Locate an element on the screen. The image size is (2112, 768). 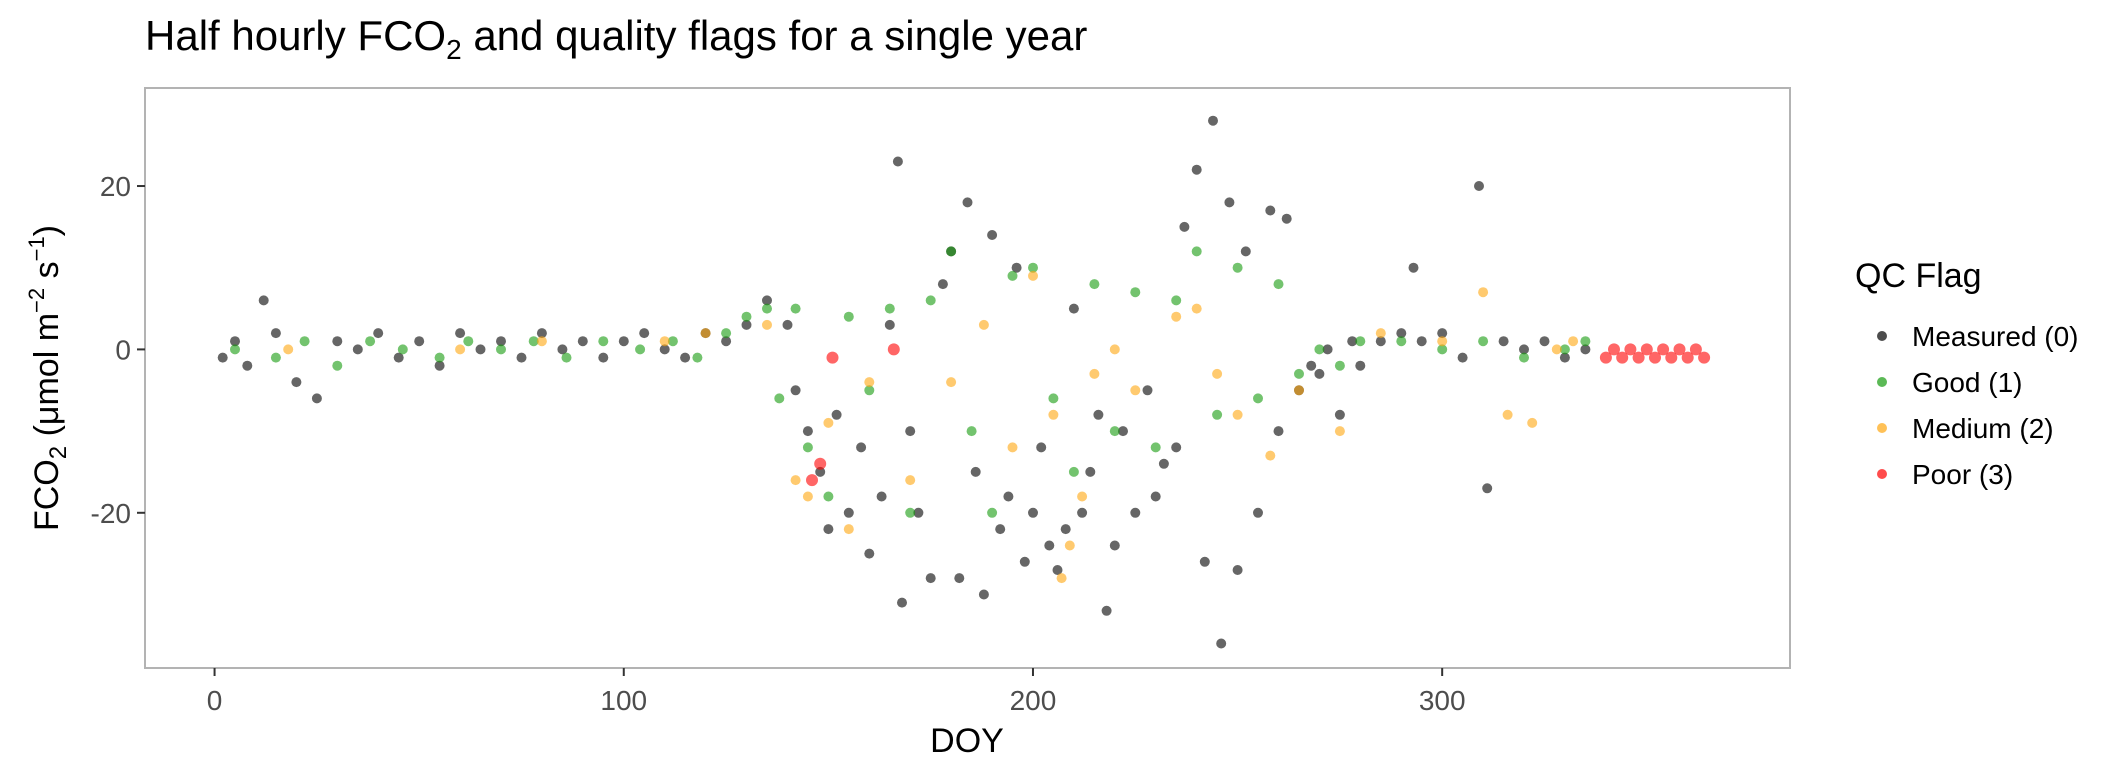
y-axis-title-exponent-2: −1 is located at coordinates (36, 248).